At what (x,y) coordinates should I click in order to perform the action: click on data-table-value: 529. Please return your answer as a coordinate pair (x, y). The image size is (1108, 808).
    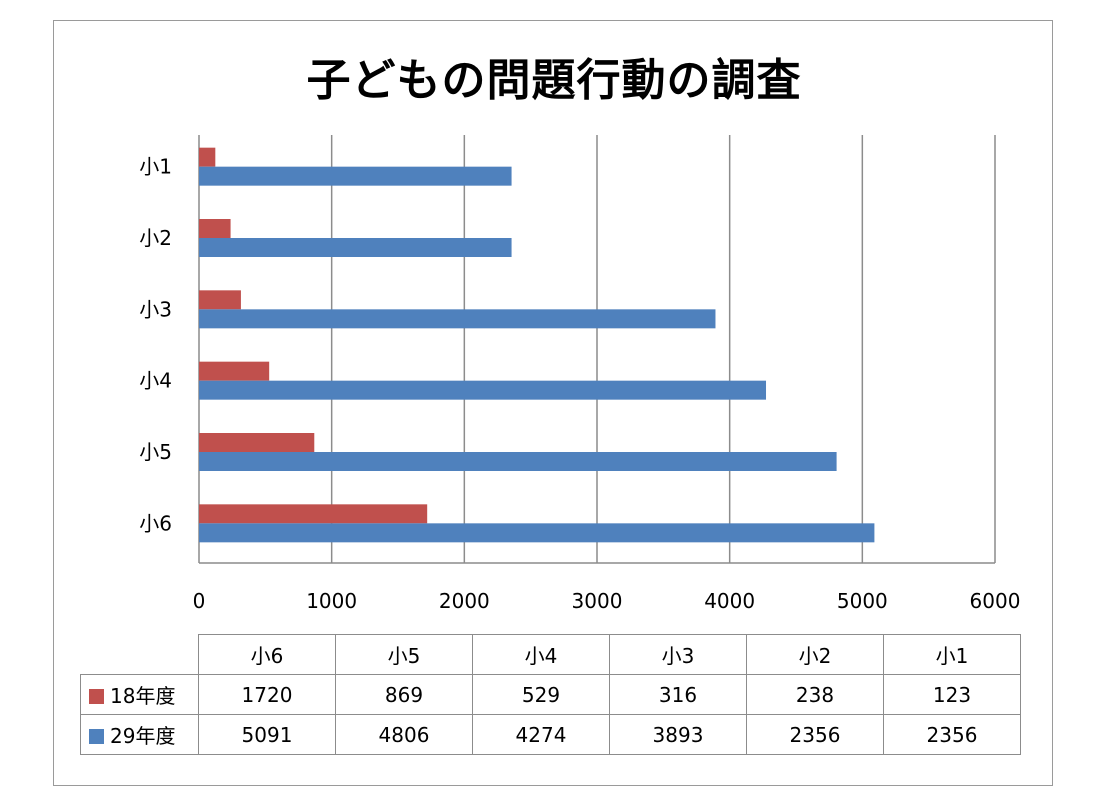
    Looking at the image, I should click on (541, 694).